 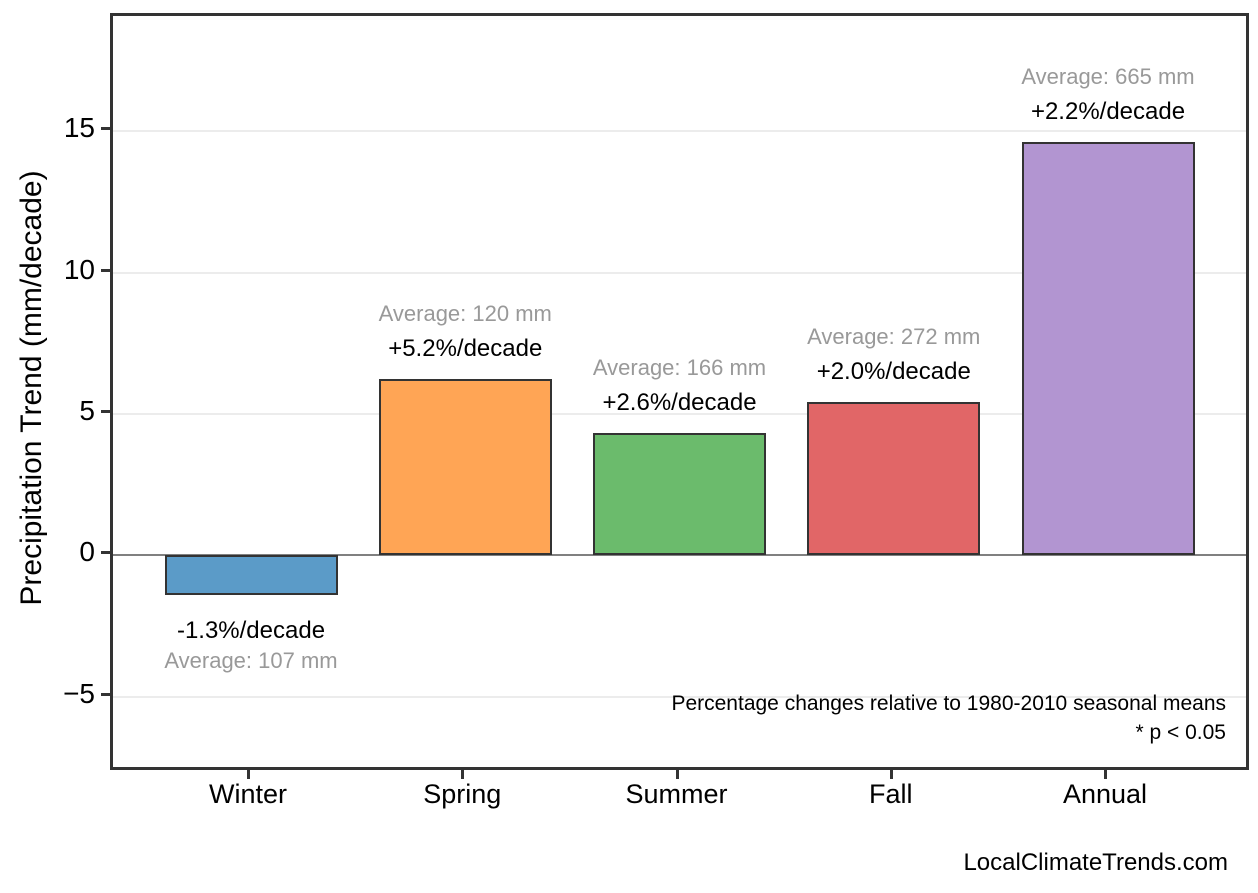 What do you see at coordinates (676, 794) in the screenshot?
I see `x-axis-label-summer: Summer` at bounding box center [676, 794].